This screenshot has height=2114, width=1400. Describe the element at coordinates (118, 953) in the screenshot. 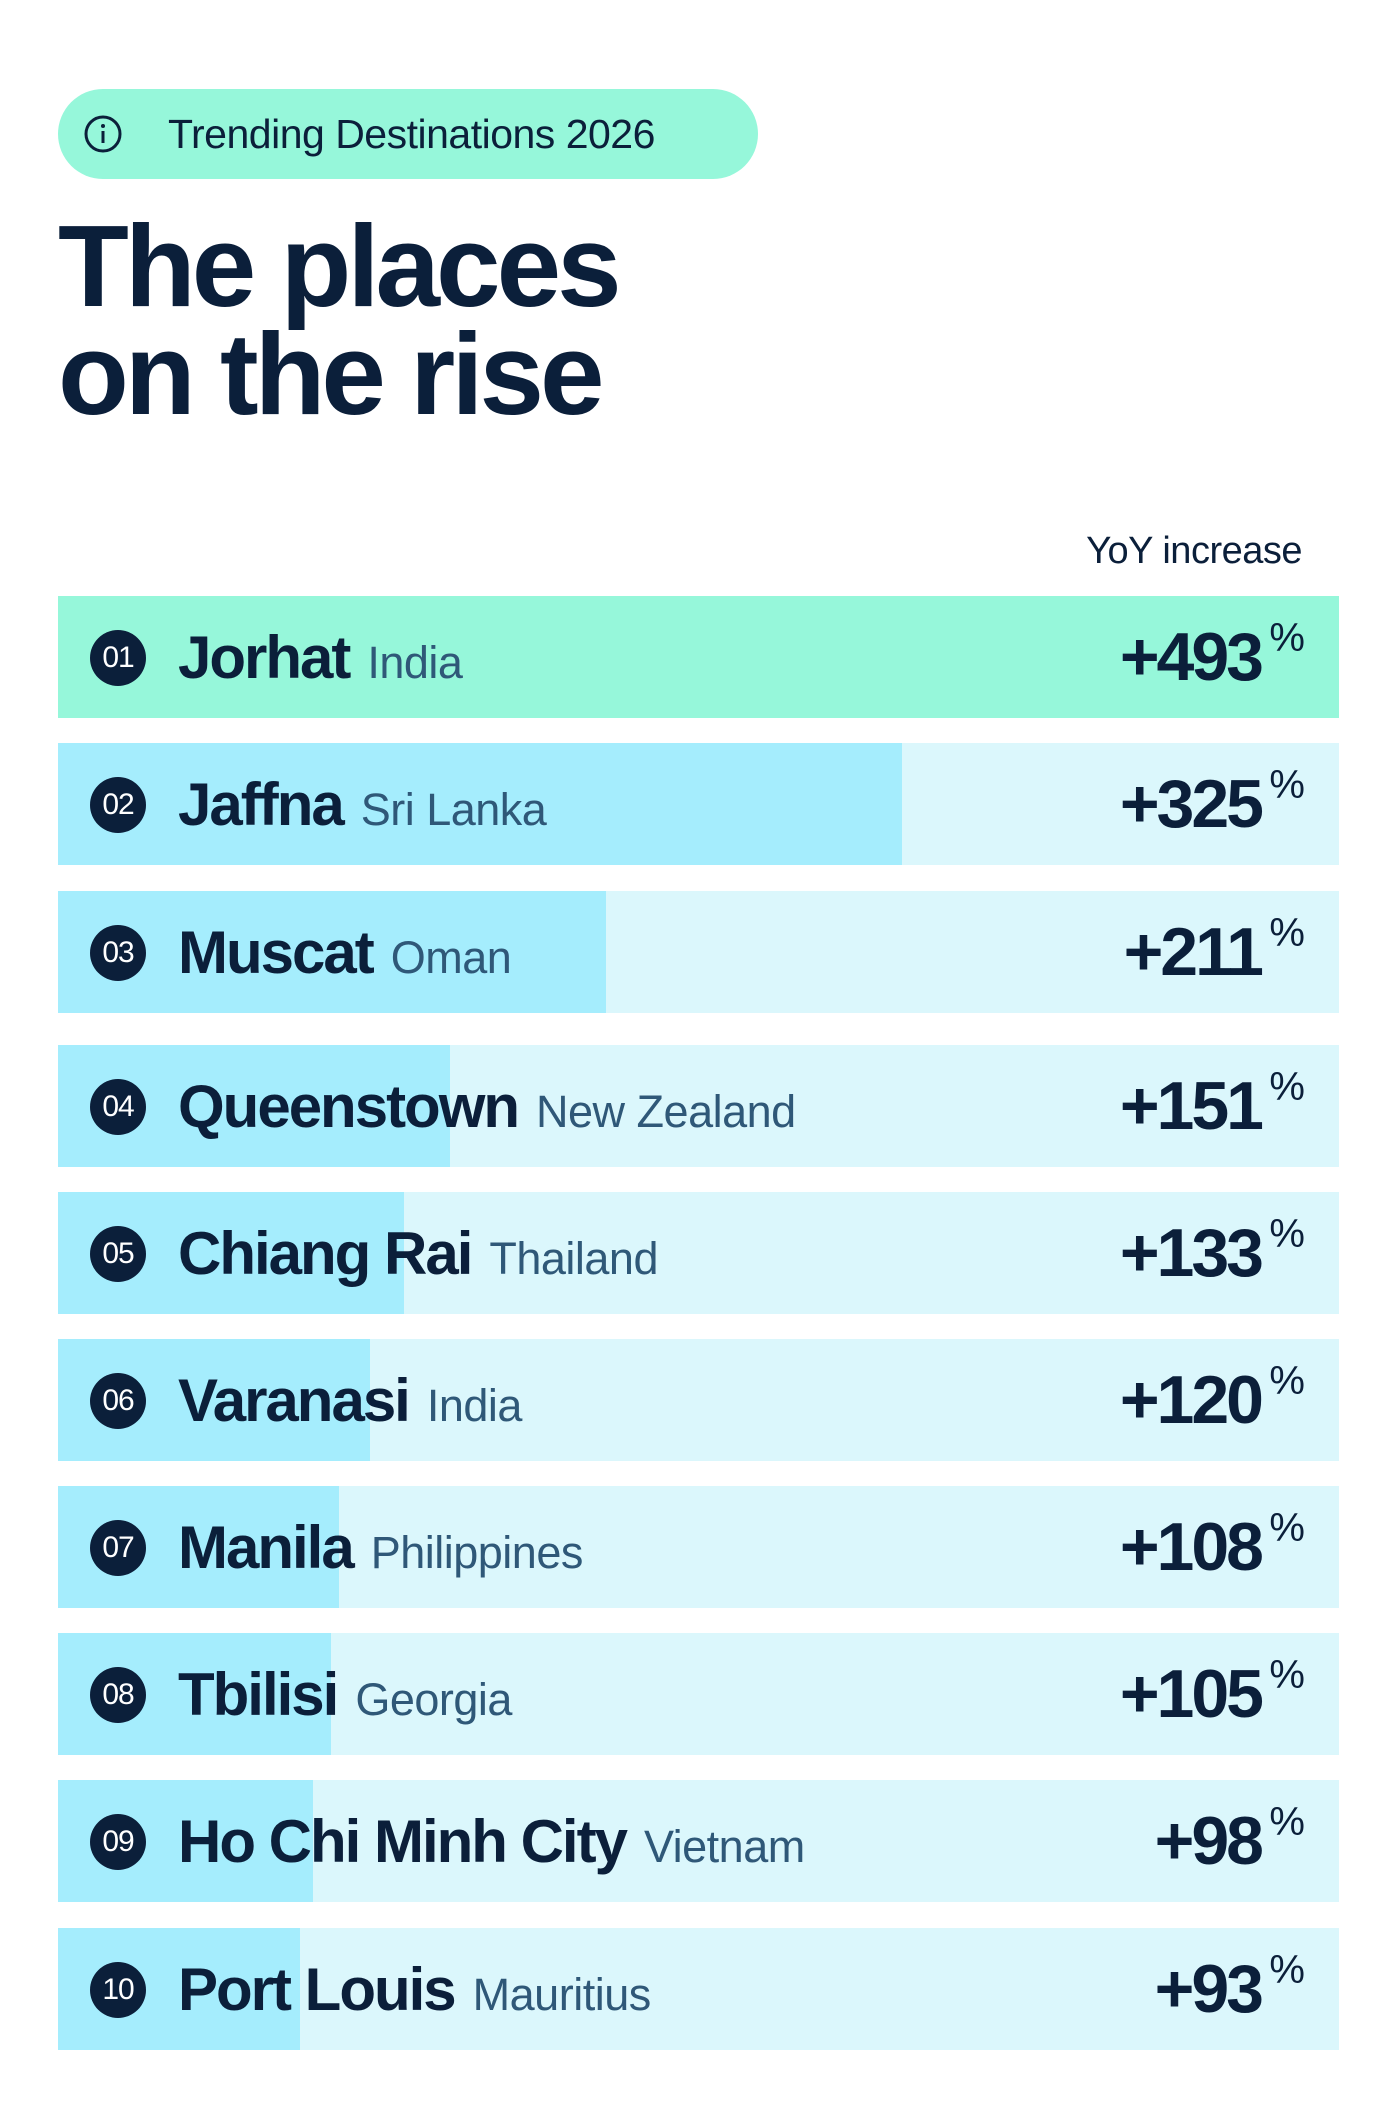

I see `rank-badge: 03` at that location.